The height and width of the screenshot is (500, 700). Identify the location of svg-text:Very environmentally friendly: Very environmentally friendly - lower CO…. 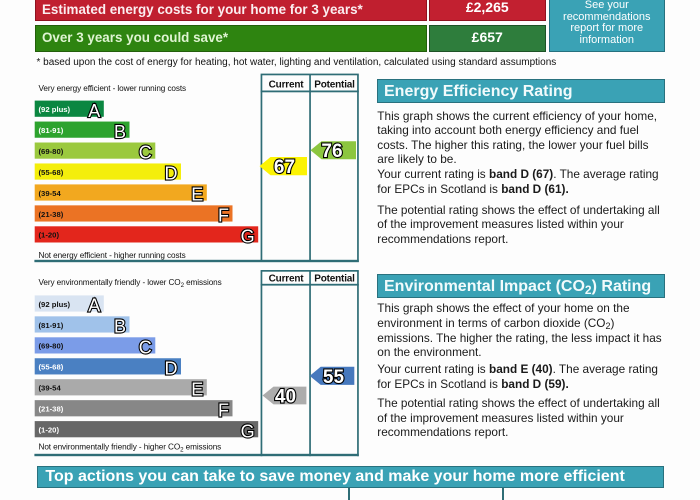
(130, 283).